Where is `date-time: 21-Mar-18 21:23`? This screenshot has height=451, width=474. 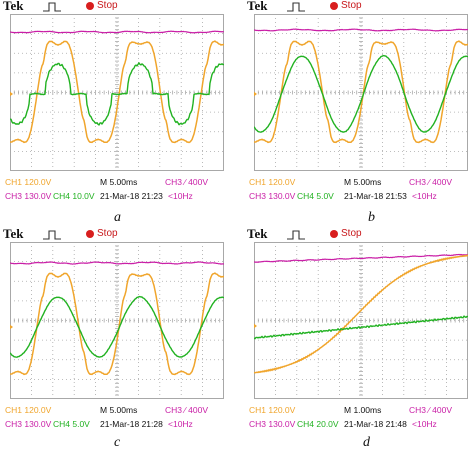
date-time: 21-Mar-18 21:23 is located at coordinates (131, 196).